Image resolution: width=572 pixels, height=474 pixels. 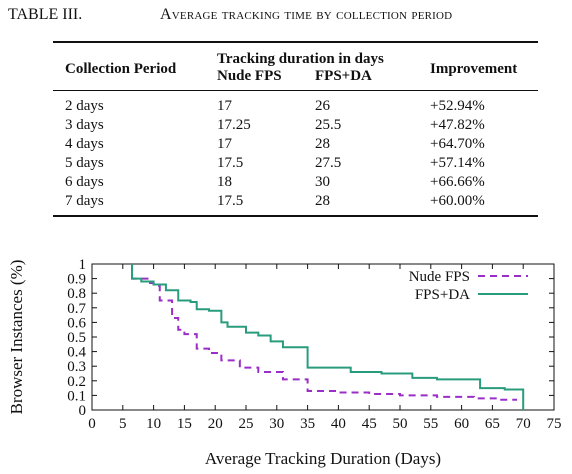 What do you see at coordinates (84, 125) in the screenshot?
I see `table-cell-period: 3 days` at bounding box center [84, 125].